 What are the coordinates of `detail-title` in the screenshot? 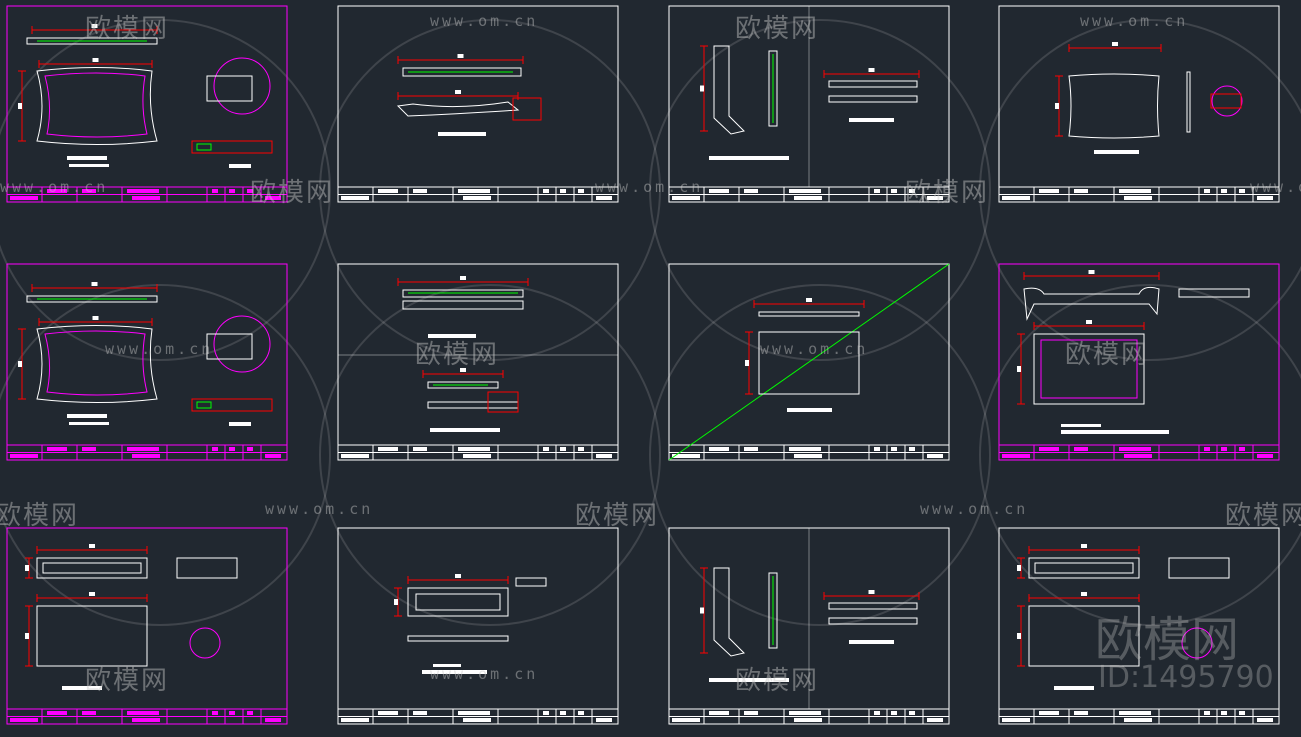 It's located at (240, 424).